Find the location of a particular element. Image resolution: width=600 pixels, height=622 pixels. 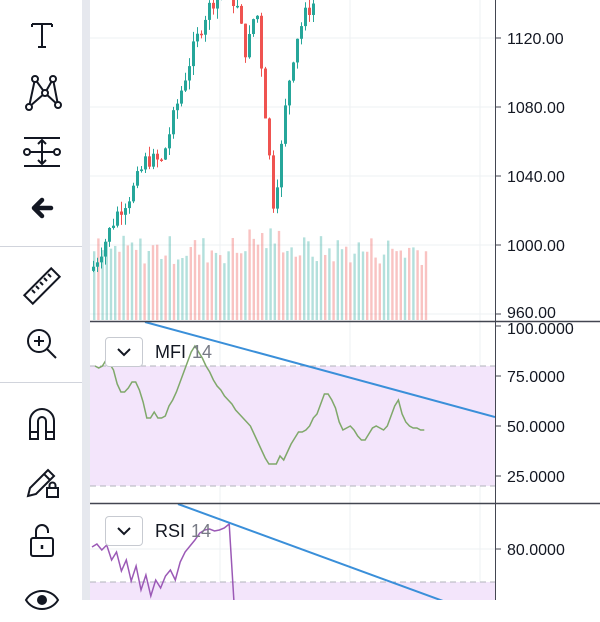

rsi-indicator-name: RSI is located at coordinates (170, 530).